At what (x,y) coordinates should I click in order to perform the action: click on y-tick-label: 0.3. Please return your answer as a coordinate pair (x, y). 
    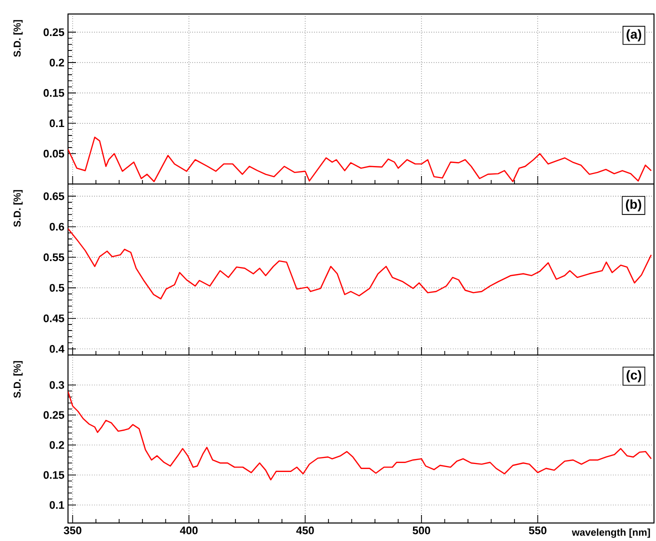
    Looking at the image, I should click on (57, 385).